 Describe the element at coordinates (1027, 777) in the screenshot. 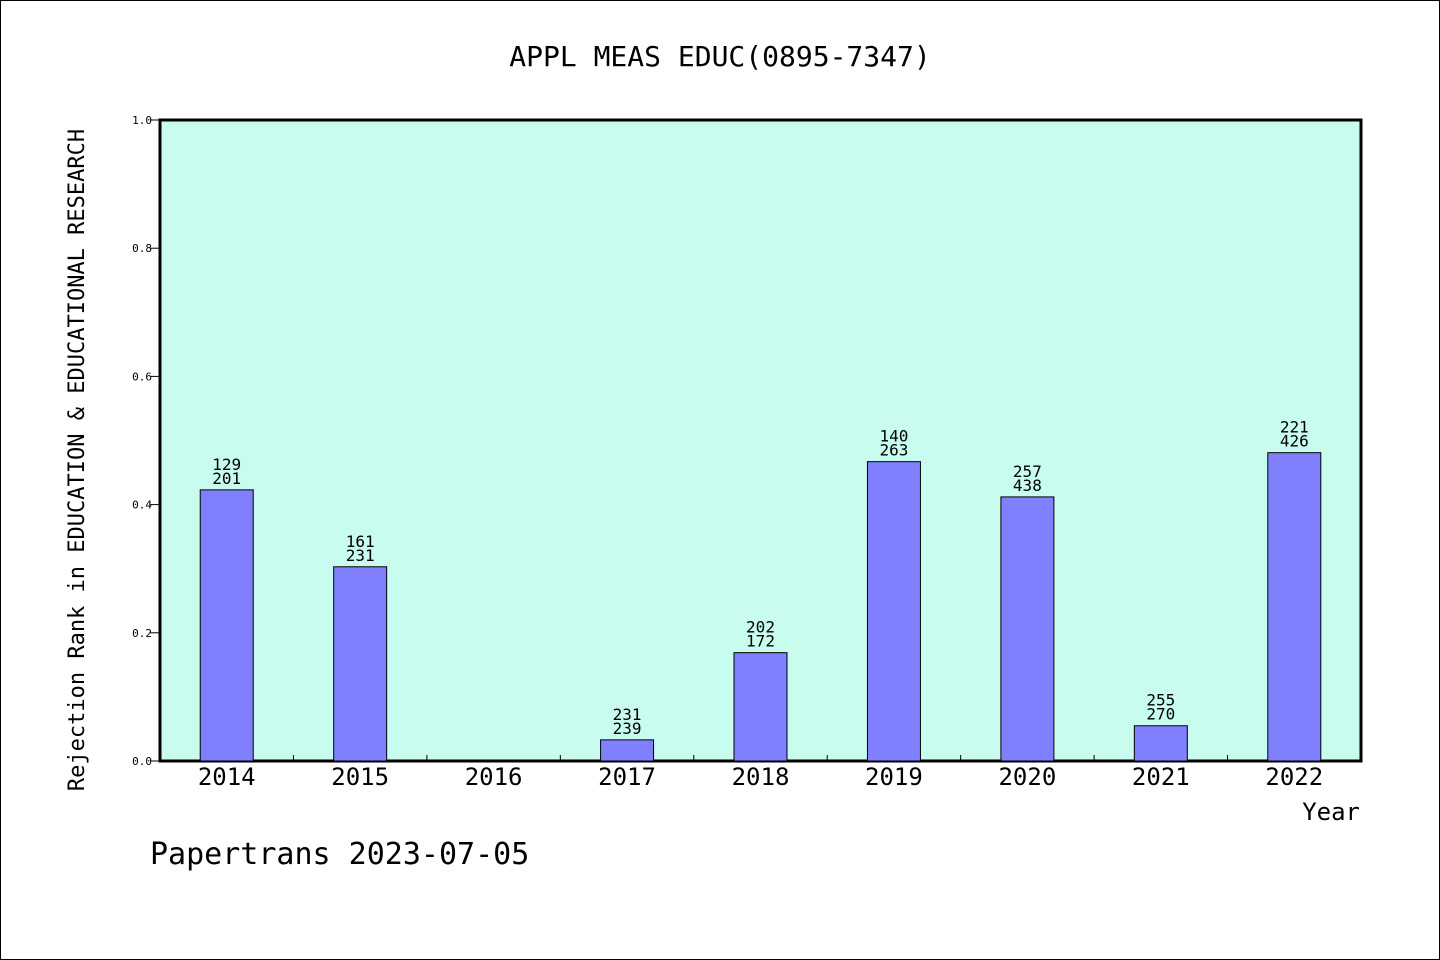

I see `x-tick-label: 2020` at that location.